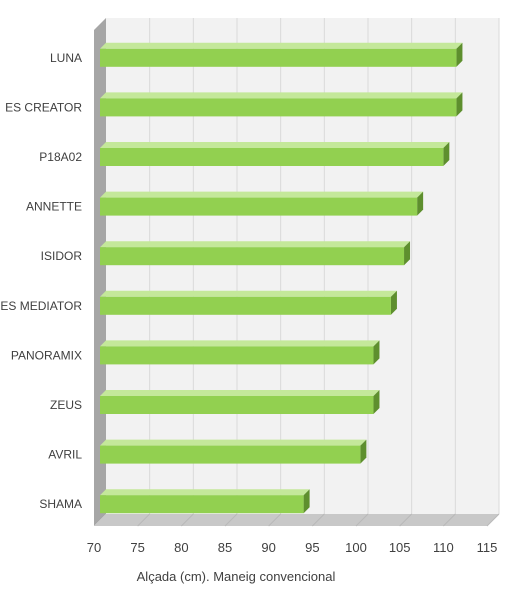 Image resolution: width=524 pixels, height=599 pixels. What do you see at coordinates (54, 207) in the screenshot?
I see `category-label: ANNETTE` at bounding box center [54, 207].